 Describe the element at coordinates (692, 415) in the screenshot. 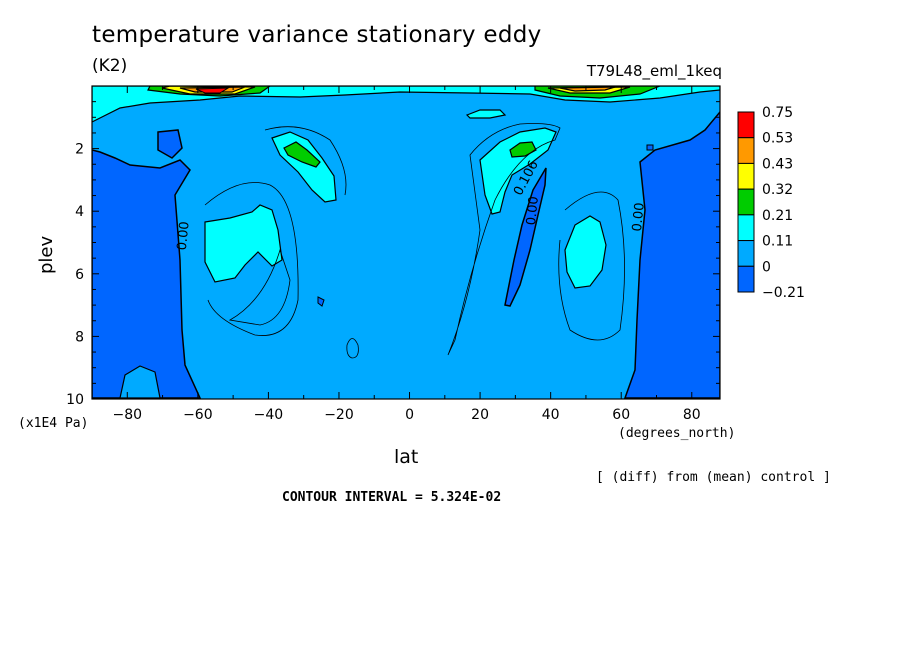

I see `x-tick-label: 80` at that location.